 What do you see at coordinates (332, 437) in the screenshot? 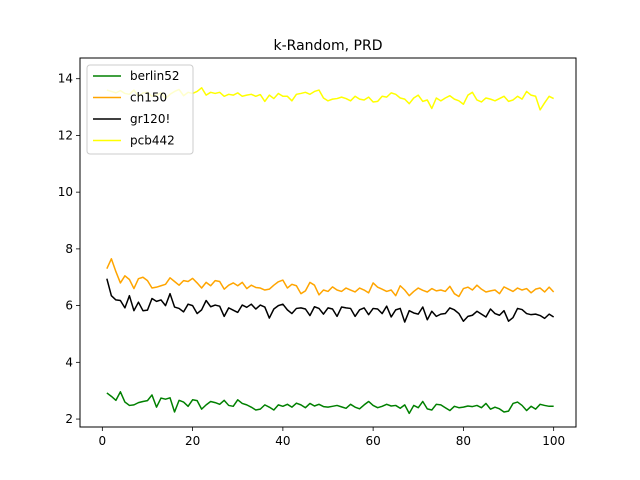
I see `x-axis: 0 20 40 60 80 100` at bounding box center [332, 437].